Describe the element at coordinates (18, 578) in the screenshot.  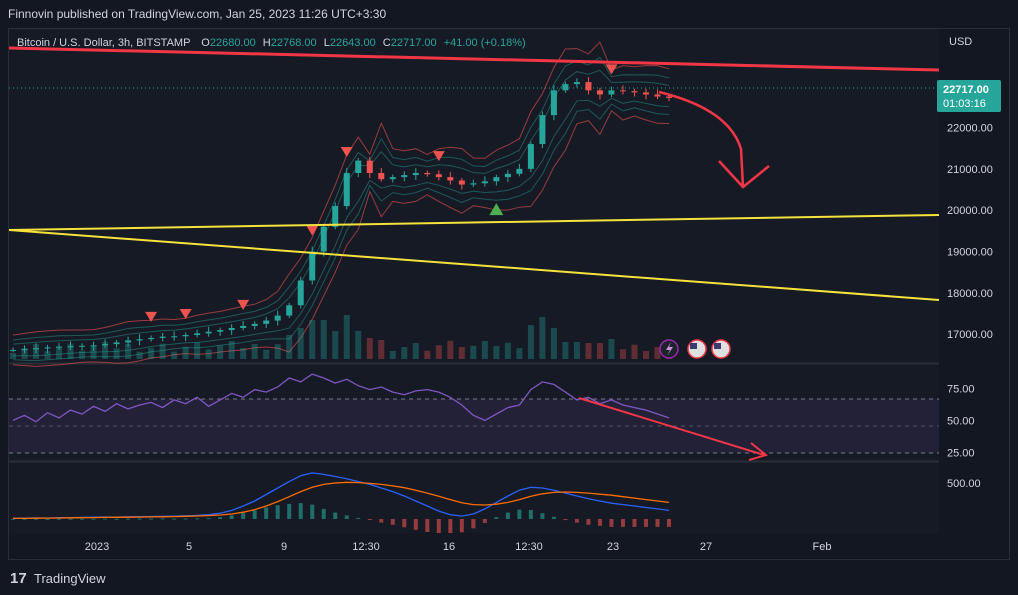
I see `tradingview-logo-icon: 17` at that location.